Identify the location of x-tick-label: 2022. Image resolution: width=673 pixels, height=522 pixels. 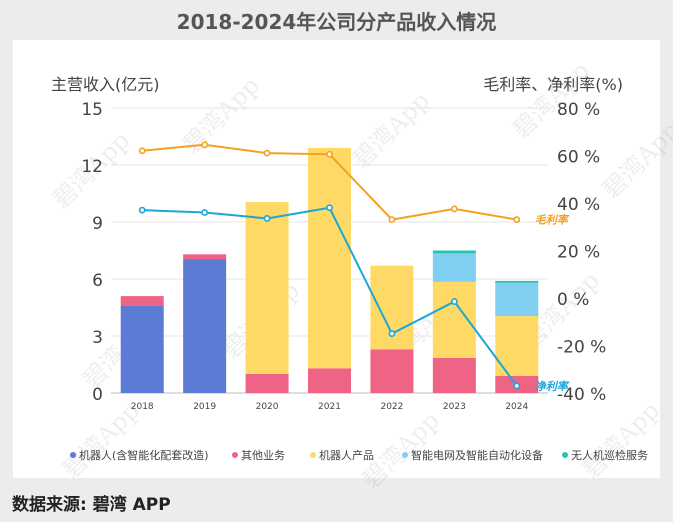
(391, 407).